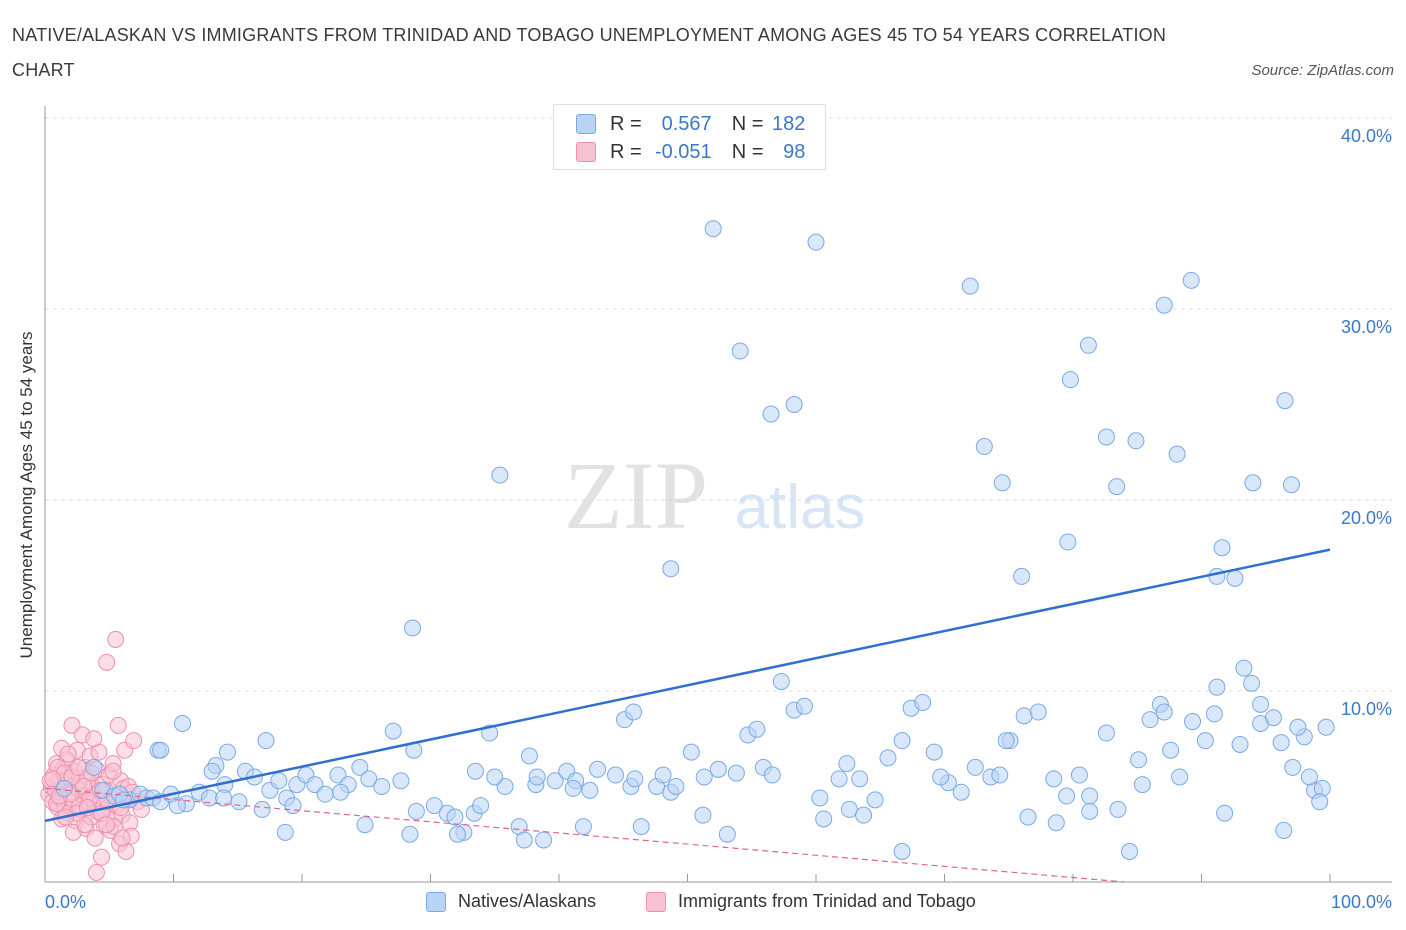  I want to click on legend-r-natives: 0.567, so click(686, 123).